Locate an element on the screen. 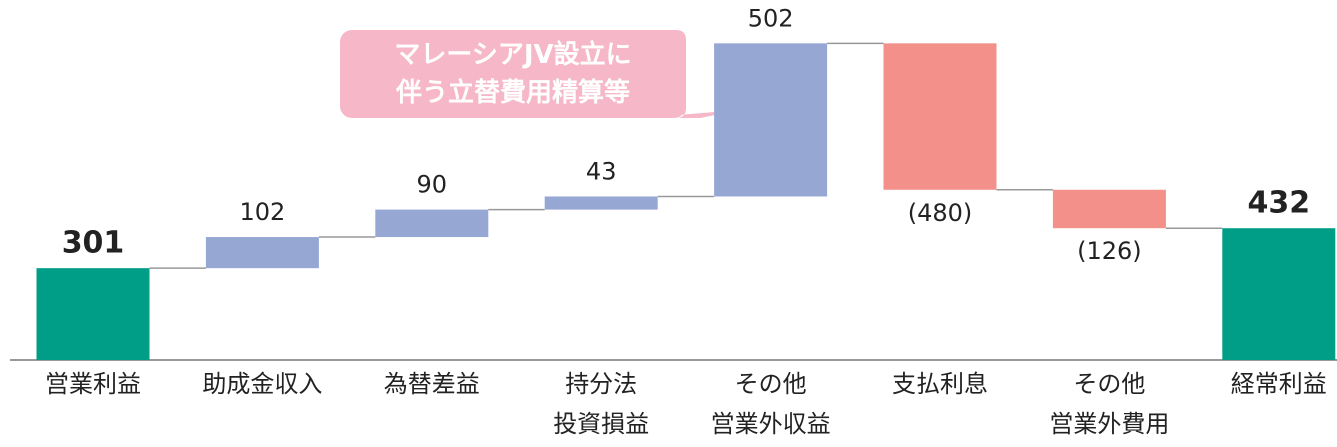 The width and height of the screenshot is (1337, 447). value-label: (480) is located at coordinates (940, 213).